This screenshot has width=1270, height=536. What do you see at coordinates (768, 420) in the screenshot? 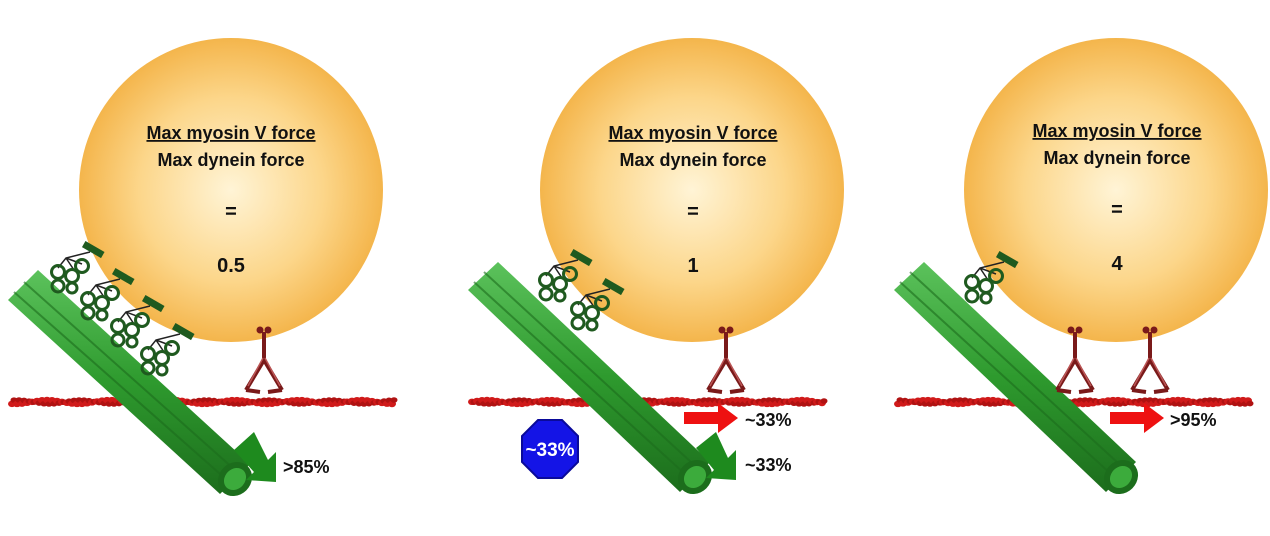
I see `myosin-outcome-label: ~33%` at bounding box center [768, 420].